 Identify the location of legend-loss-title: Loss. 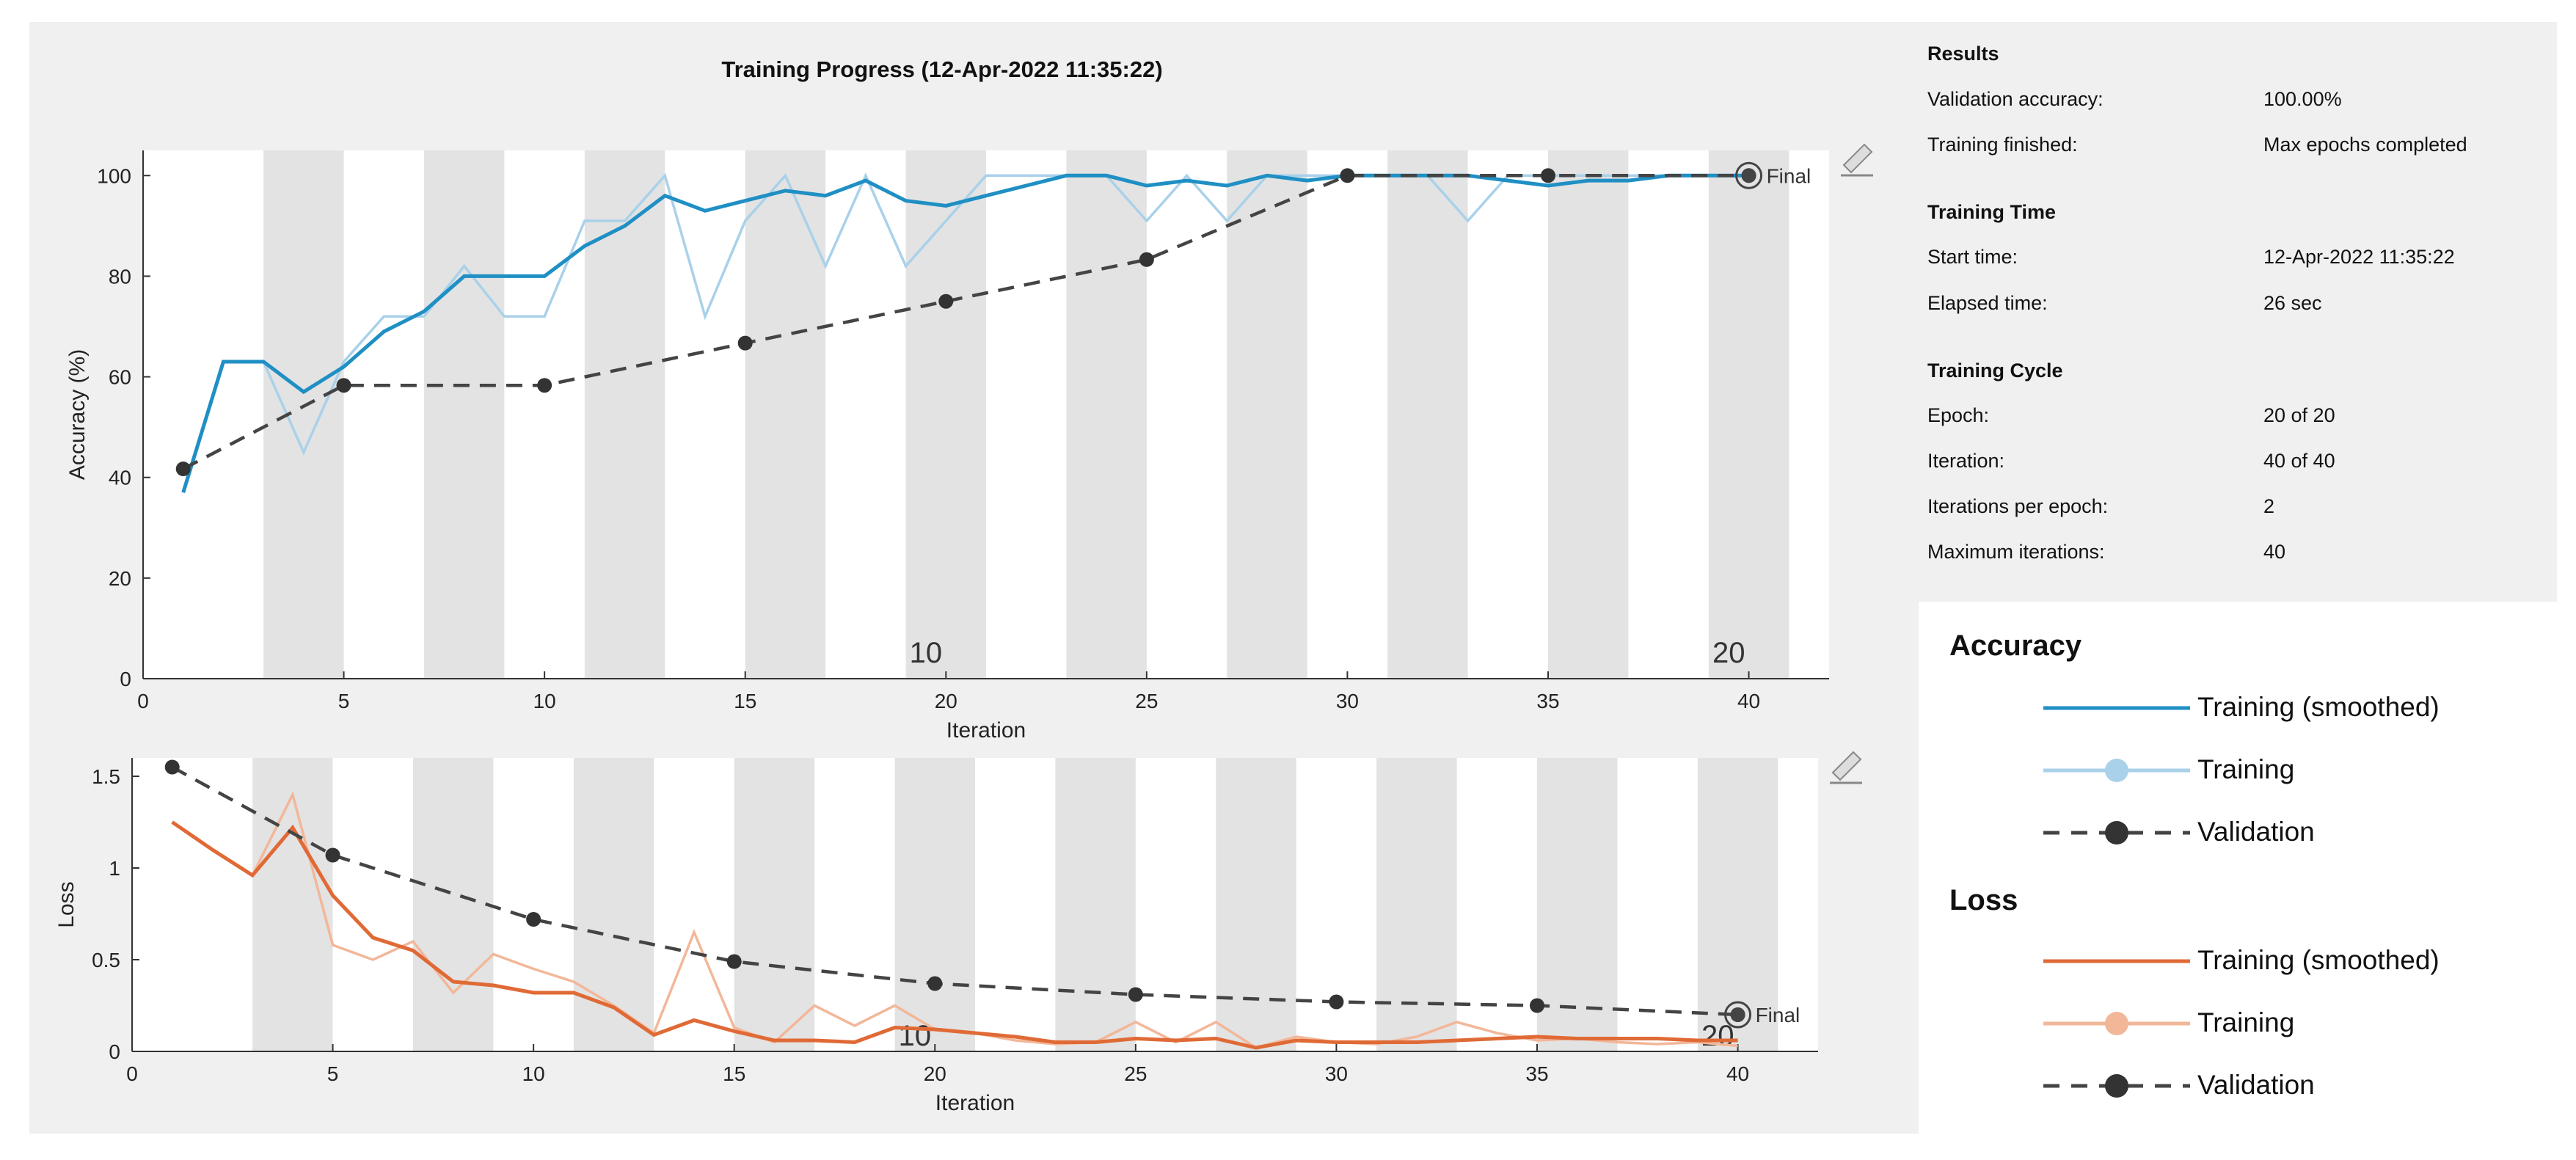
(1984, 900).